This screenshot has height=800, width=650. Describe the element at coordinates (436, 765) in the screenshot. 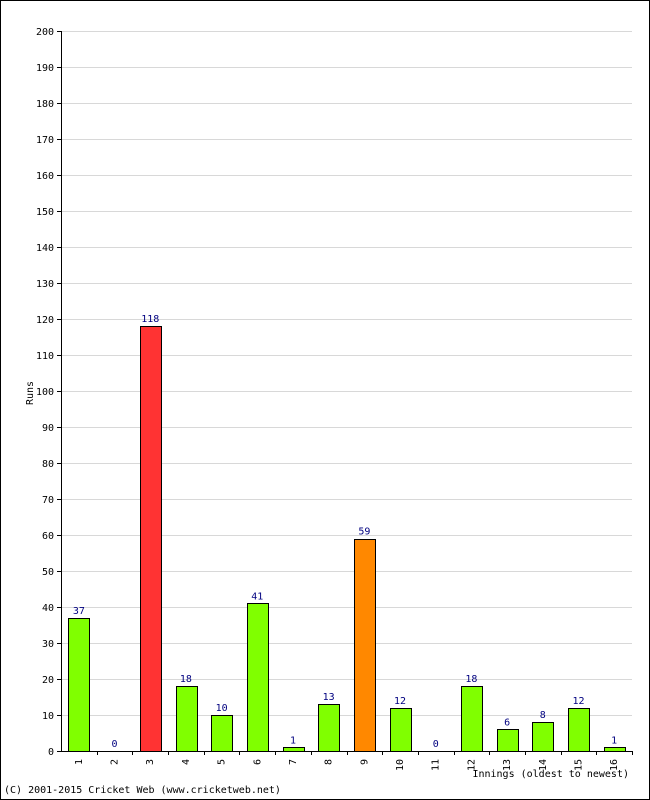

I see `x-tick-label: 11` at that location.